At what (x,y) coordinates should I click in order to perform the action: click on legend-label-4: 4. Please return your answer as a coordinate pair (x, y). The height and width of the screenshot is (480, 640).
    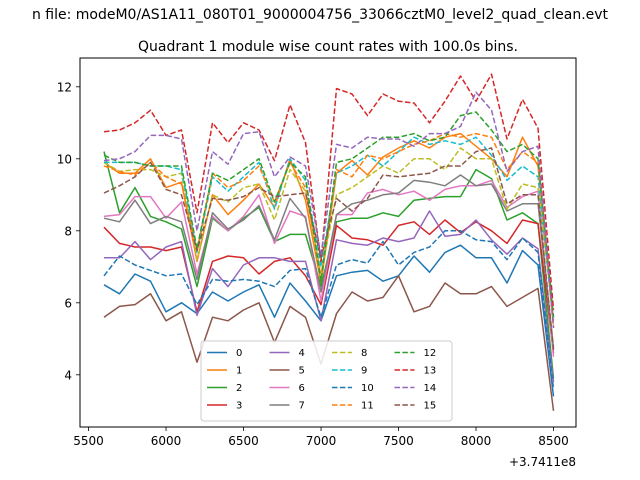
    Looking at the image, I should click on (302, 353).